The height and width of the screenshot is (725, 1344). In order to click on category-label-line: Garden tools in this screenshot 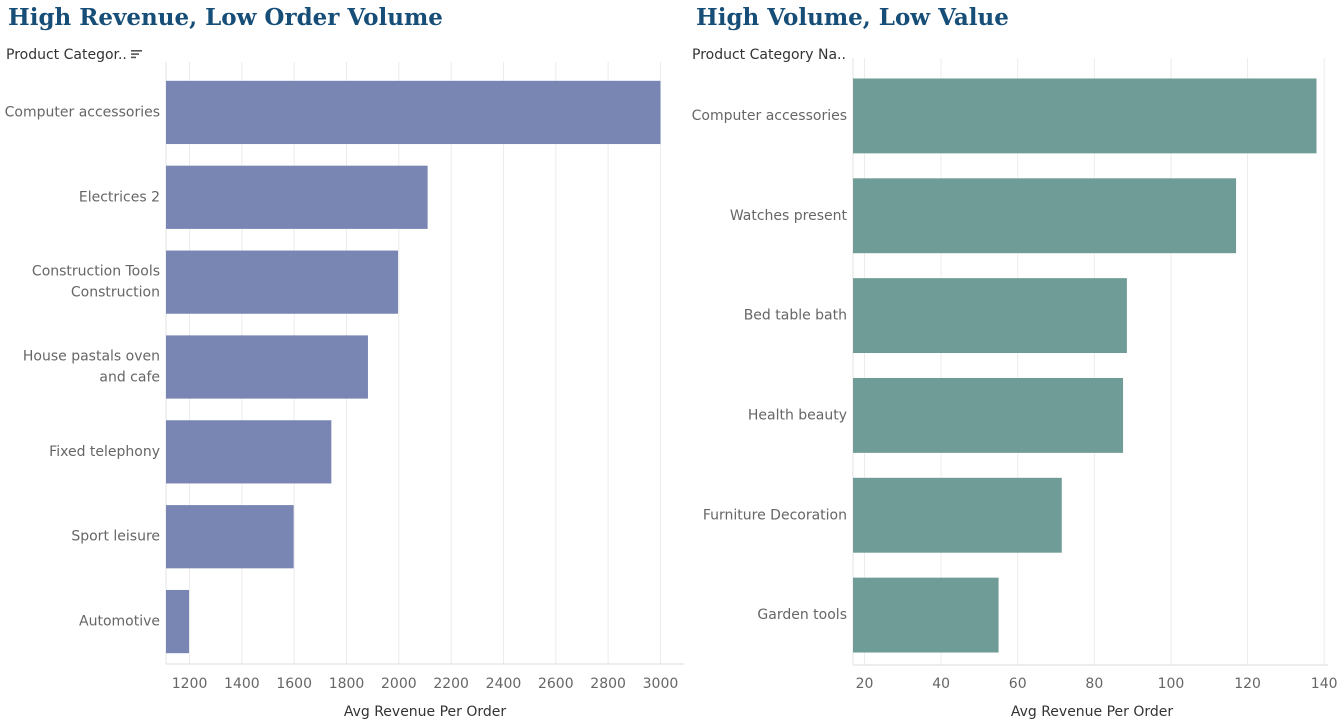, I will do `click(802, 615)`.